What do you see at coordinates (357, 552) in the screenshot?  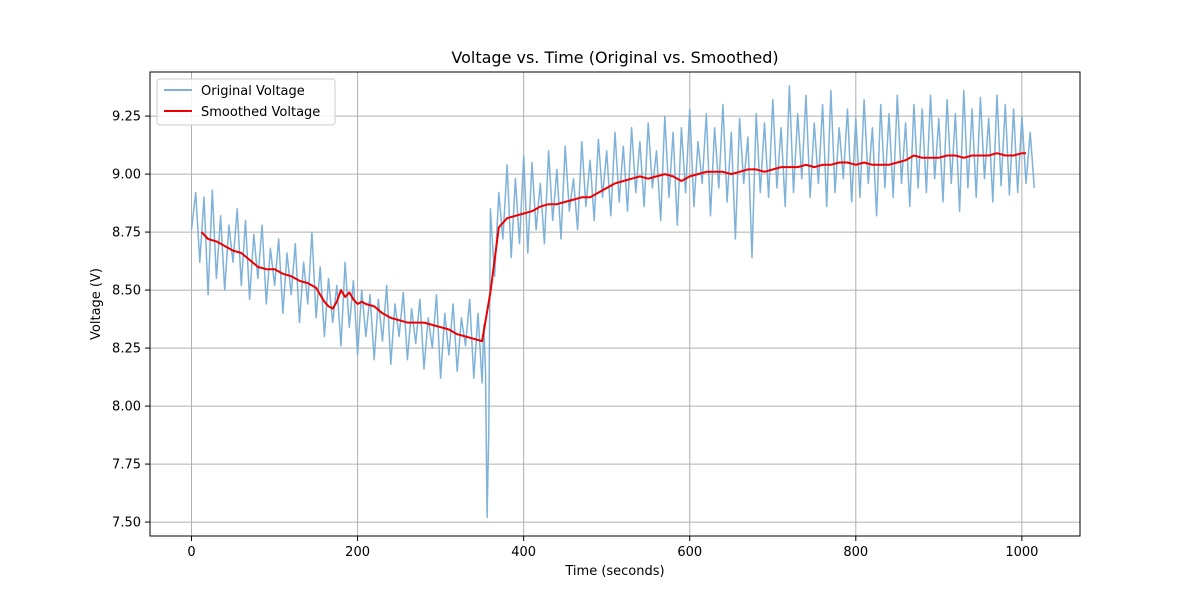 I see `x-tick-label: 200` at bounding box center [357, 552].